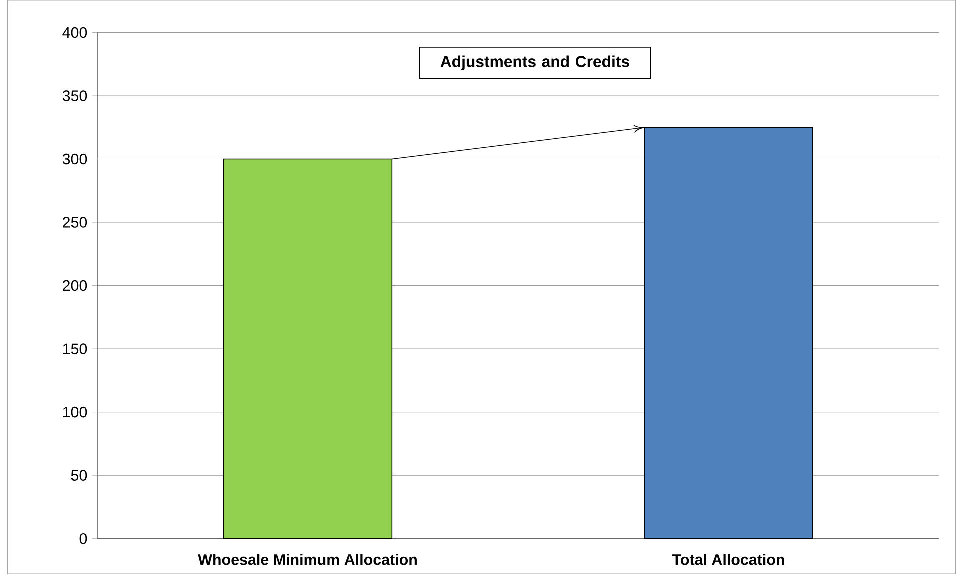 The height and width of the screenshot is (575, 956). What do you see at coordinates (75, 349) in the screenshot?
I see `y-tick-label: 150` at bounding box center [75, 349].